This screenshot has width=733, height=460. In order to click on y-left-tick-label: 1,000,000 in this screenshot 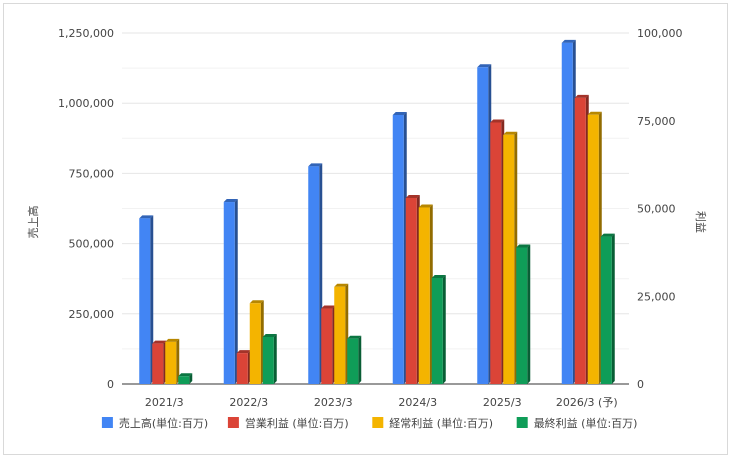, I will do `click(86, 103)`.